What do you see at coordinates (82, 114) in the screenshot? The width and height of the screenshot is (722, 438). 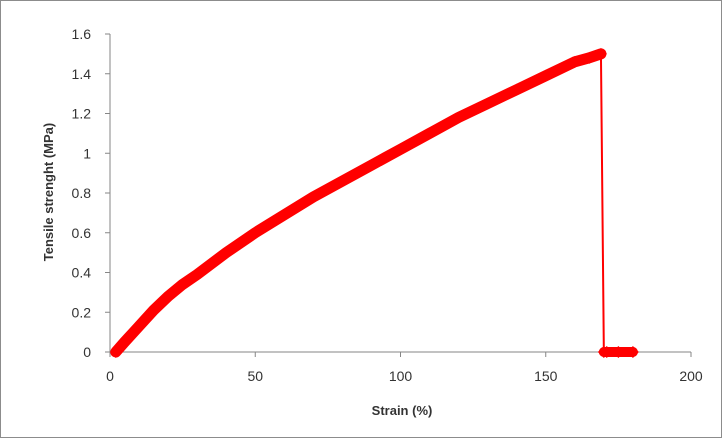 I see `y-tick-label: 1.2` at bounding box center [82, 114].